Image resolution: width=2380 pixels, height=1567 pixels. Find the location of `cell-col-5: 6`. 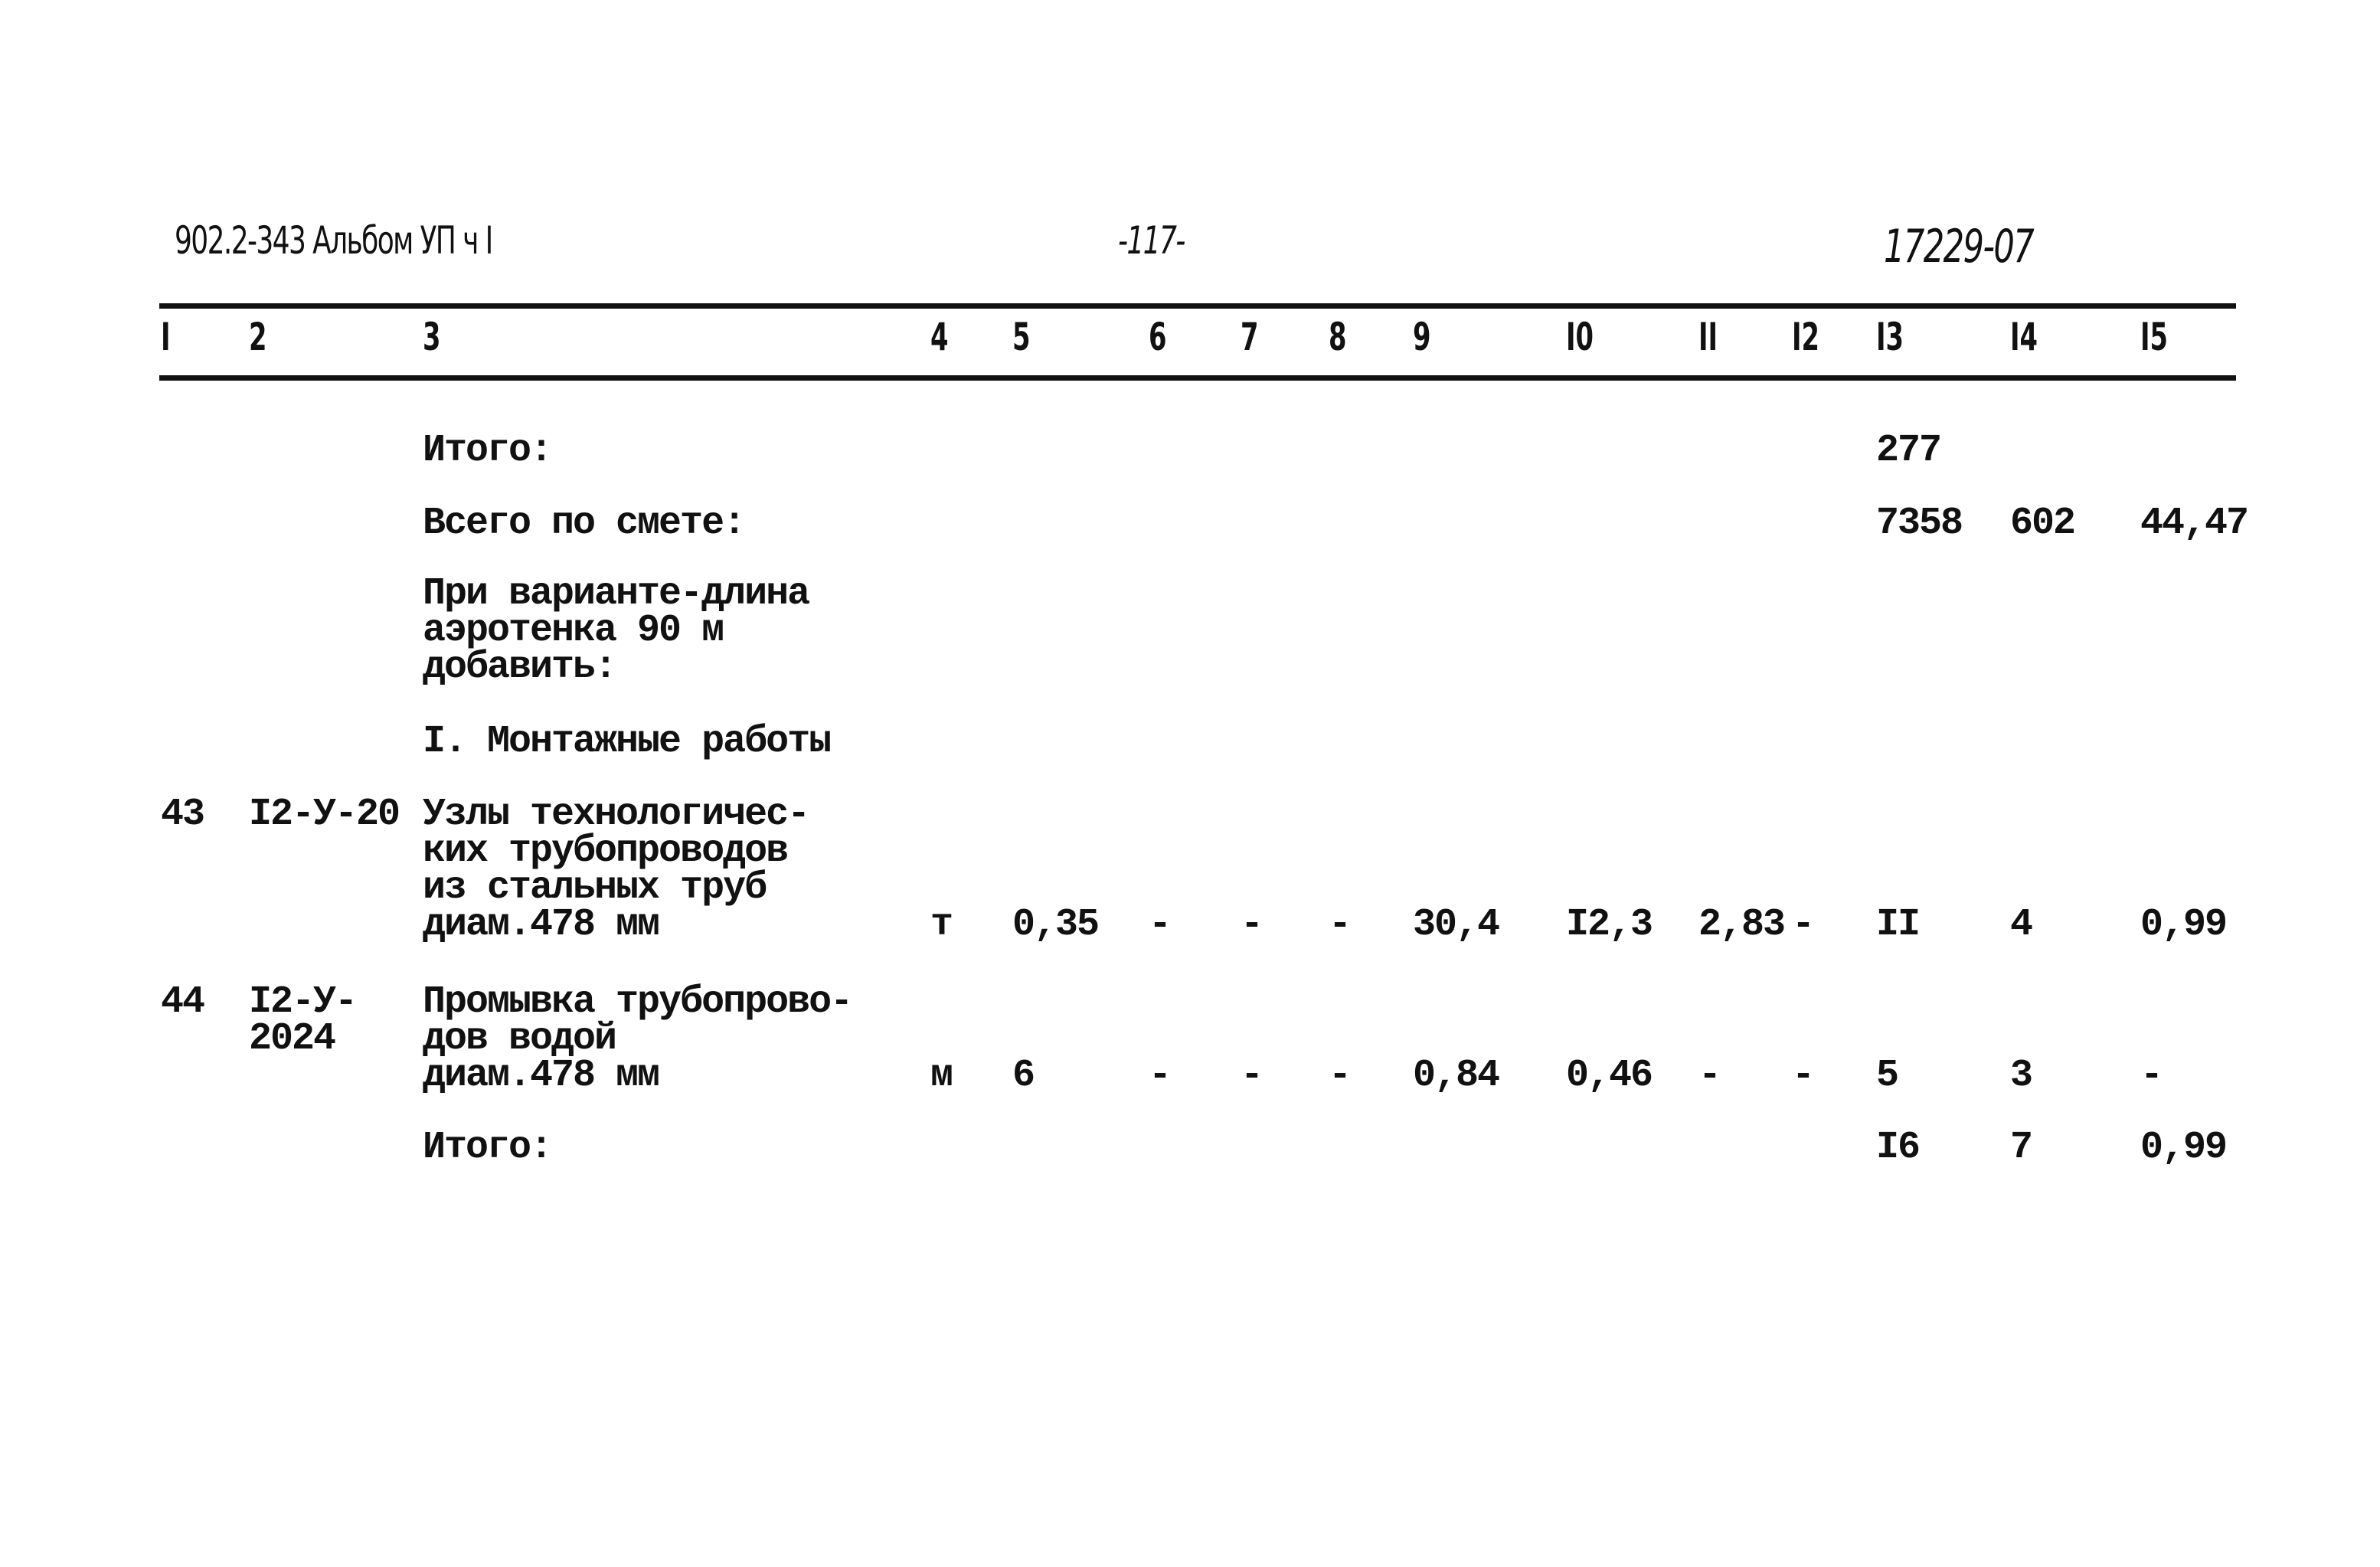

cell-col-5: 6 is located at coordinates (1023, 1076).